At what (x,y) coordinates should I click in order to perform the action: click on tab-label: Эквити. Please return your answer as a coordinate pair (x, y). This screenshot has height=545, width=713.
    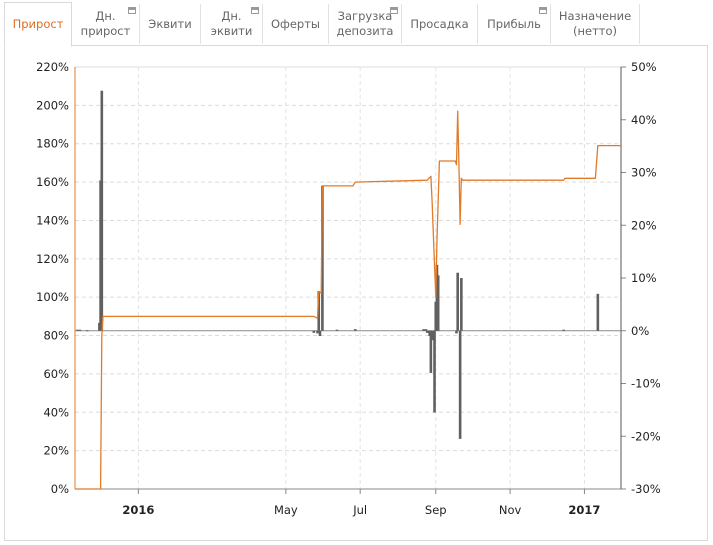
    Looking at the image, I should click on (170, 23).